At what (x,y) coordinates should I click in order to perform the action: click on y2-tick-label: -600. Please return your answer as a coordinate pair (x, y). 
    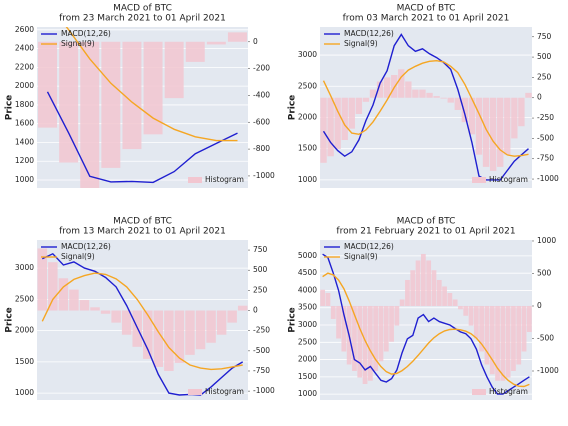
    Looking at the image, I should click on (261, 121).